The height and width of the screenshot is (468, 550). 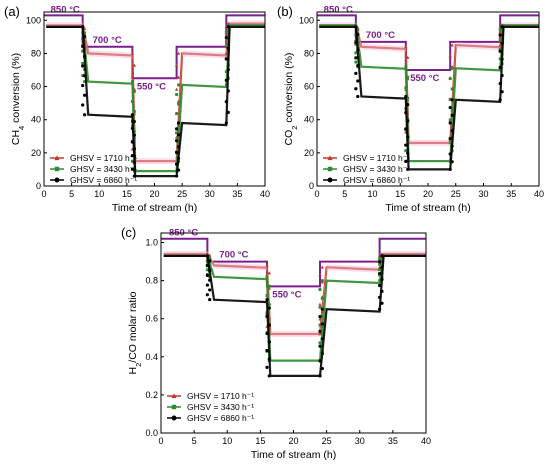 I want to click on y-tick-label: 80, so click(x=36, y=53).